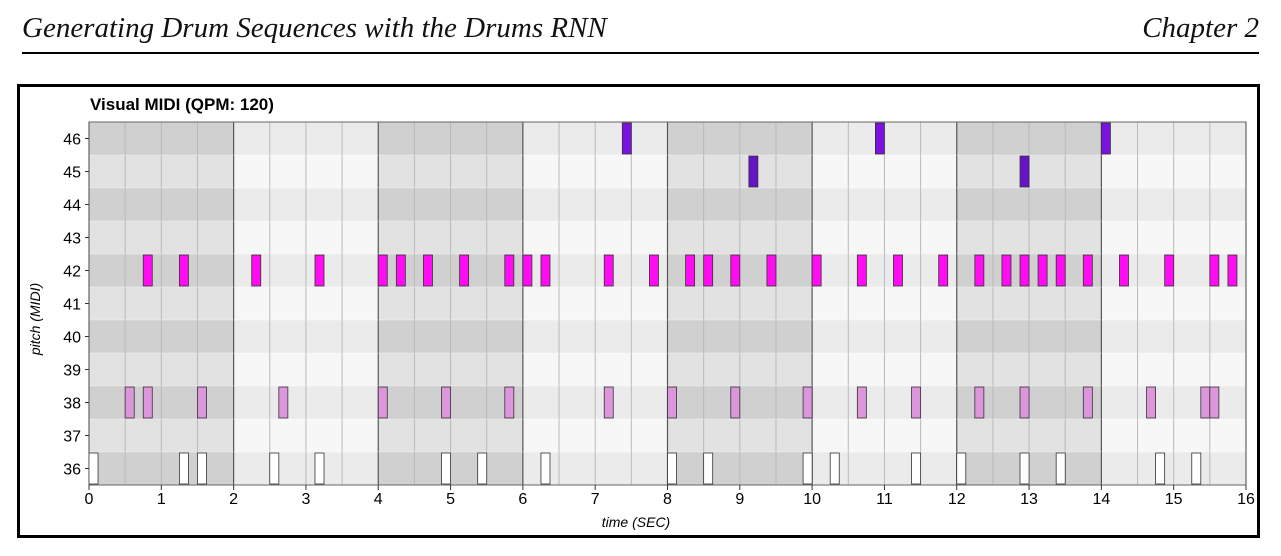  I want to click on y-tick-label: 40, so click(72, 338).